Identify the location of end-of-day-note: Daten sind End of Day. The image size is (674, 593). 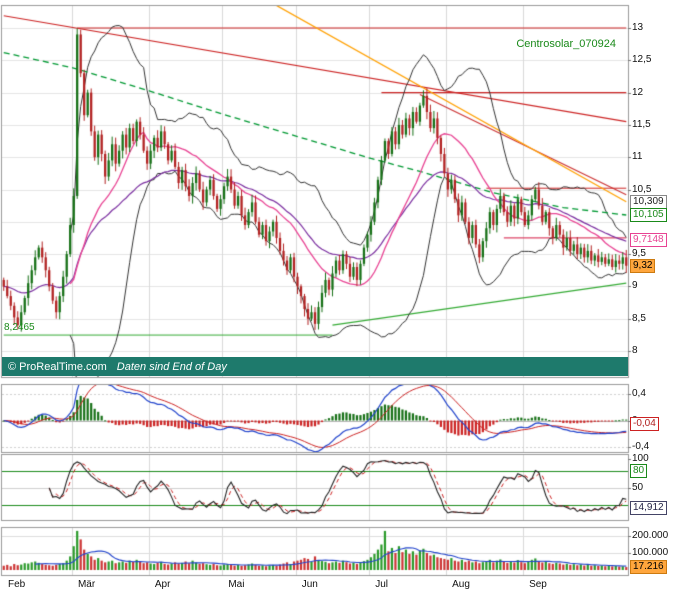
(171, 366).